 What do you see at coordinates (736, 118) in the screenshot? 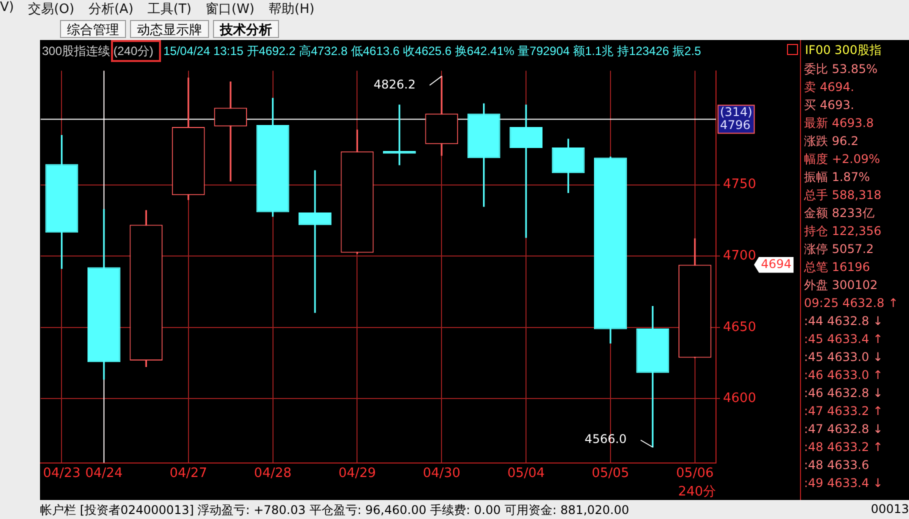
I see `ref-line-label: (314) 4796` at bounding box center [736, 118].